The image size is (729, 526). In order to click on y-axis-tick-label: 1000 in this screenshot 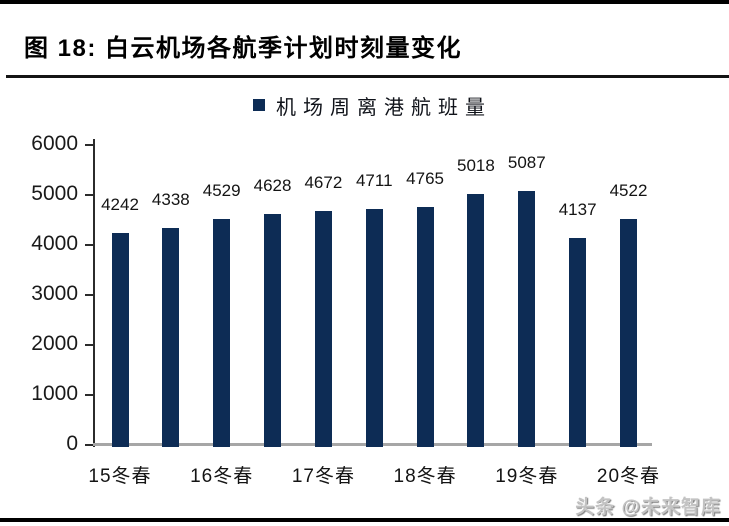, I will do `click(54, 393)`.